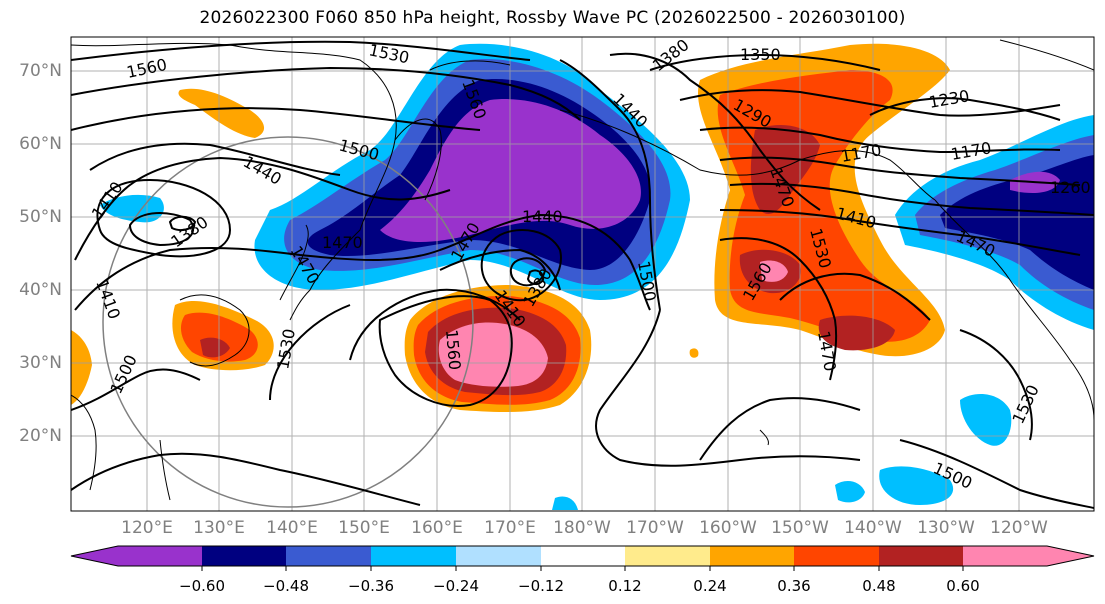 The height and width of the screenshot is (604, 1105). Describe the element at coordinates (760, 54) in the screenshot. I see `contour-label: 1350` at that location.